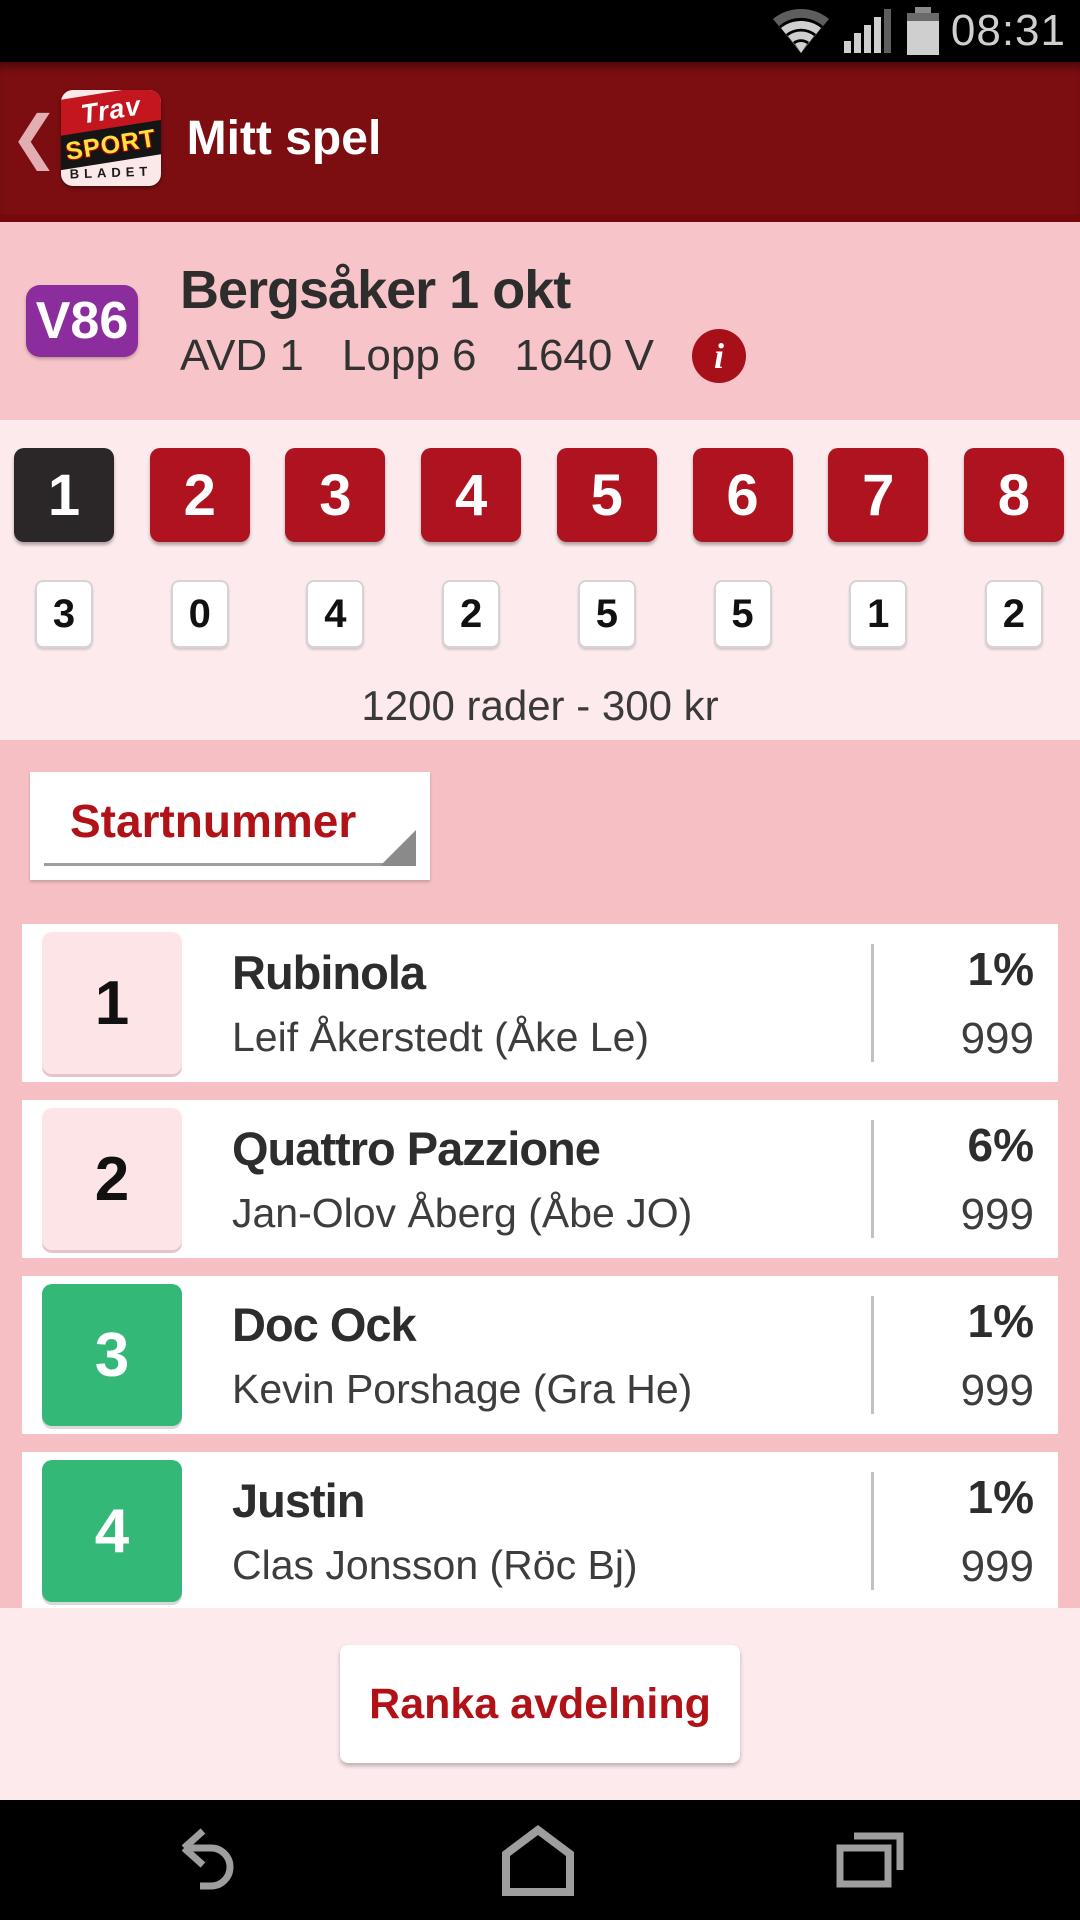 The height and width of the screenshot is (1920, 1080). What do you see at coordinates (867, 31) in the screenshot?
I see `signal-icon` at bounding box center [867, 31].